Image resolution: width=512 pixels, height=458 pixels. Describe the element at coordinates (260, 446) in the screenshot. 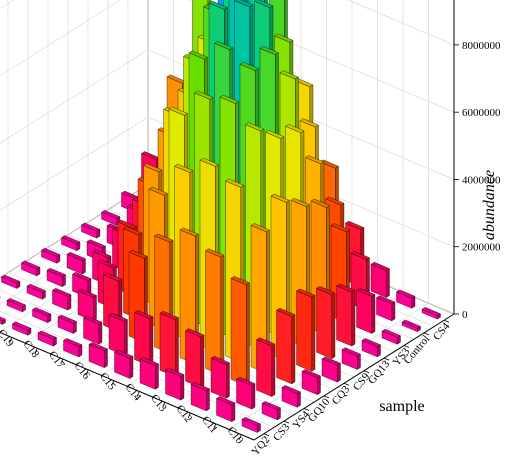

I see `y-tick-label: YQ2` at that location.